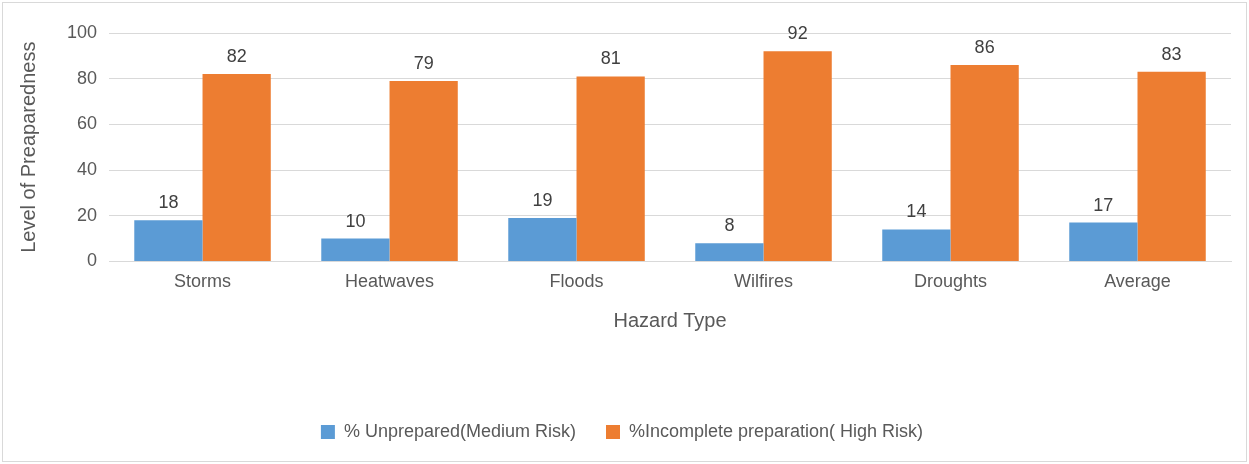 The width and height of the screenshot is (1249, 464). I want to click on data-label: 83, so click(1171, 53).